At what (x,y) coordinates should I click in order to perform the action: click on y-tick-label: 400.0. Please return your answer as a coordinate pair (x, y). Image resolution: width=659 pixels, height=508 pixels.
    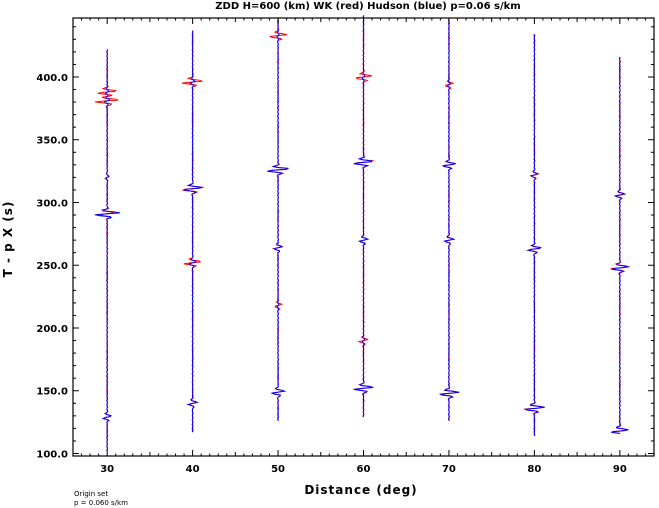
    Looking at the image, I should click on (52, 78).